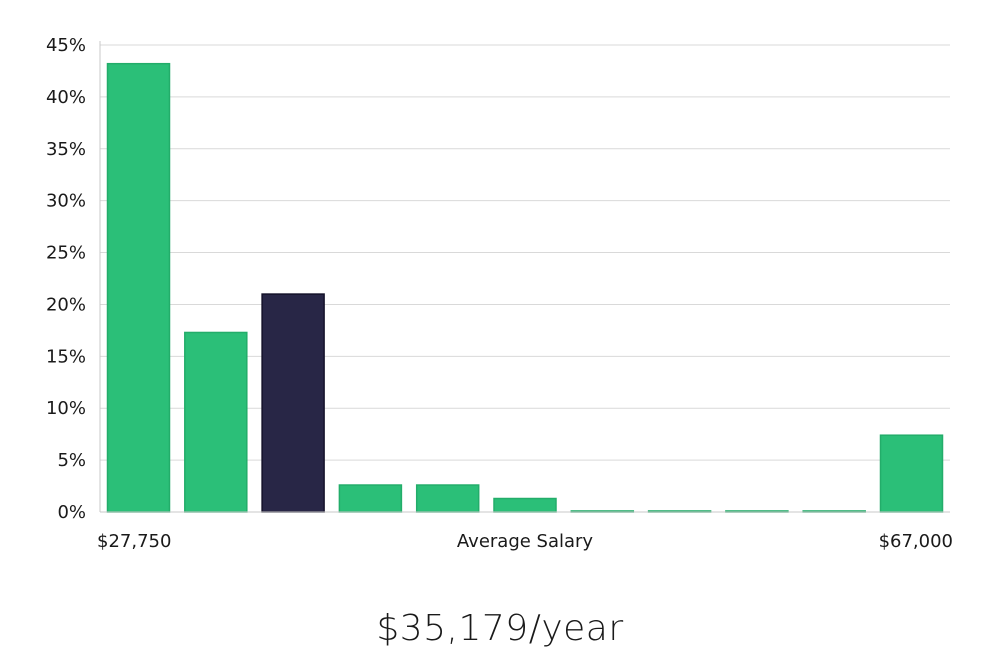 The width and height of the screenshot is (1000, 660). I want to click on y-tick-label: 30%, so click(66, 201).